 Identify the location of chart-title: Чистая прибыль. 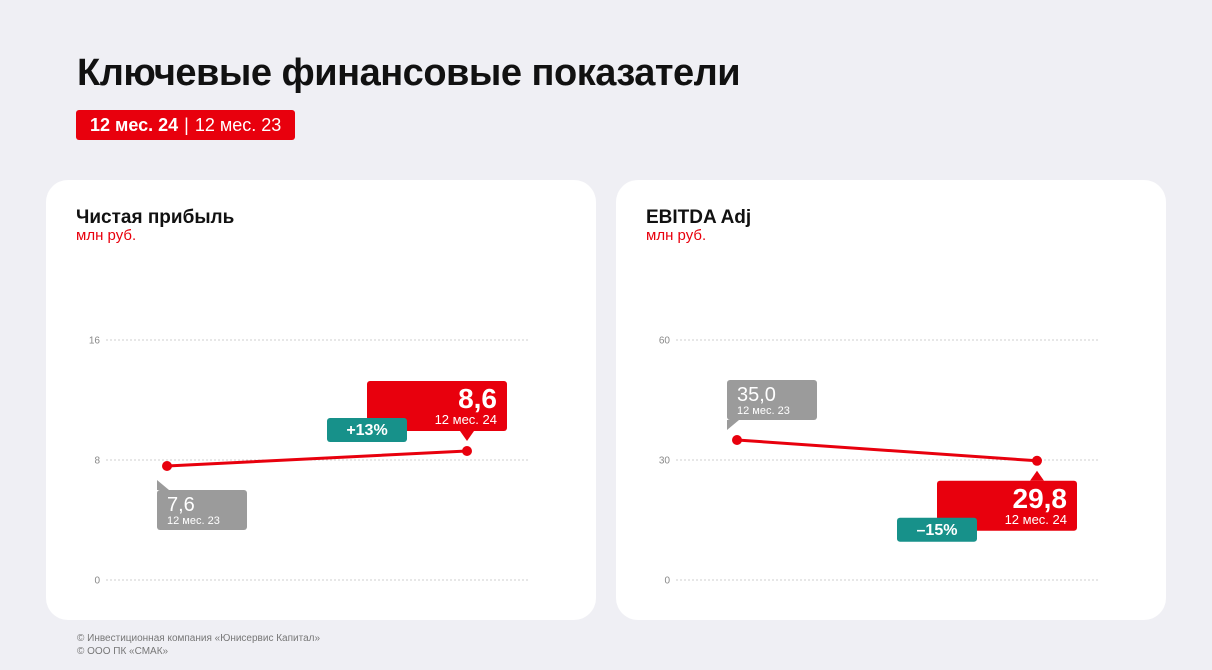
(155, 217).